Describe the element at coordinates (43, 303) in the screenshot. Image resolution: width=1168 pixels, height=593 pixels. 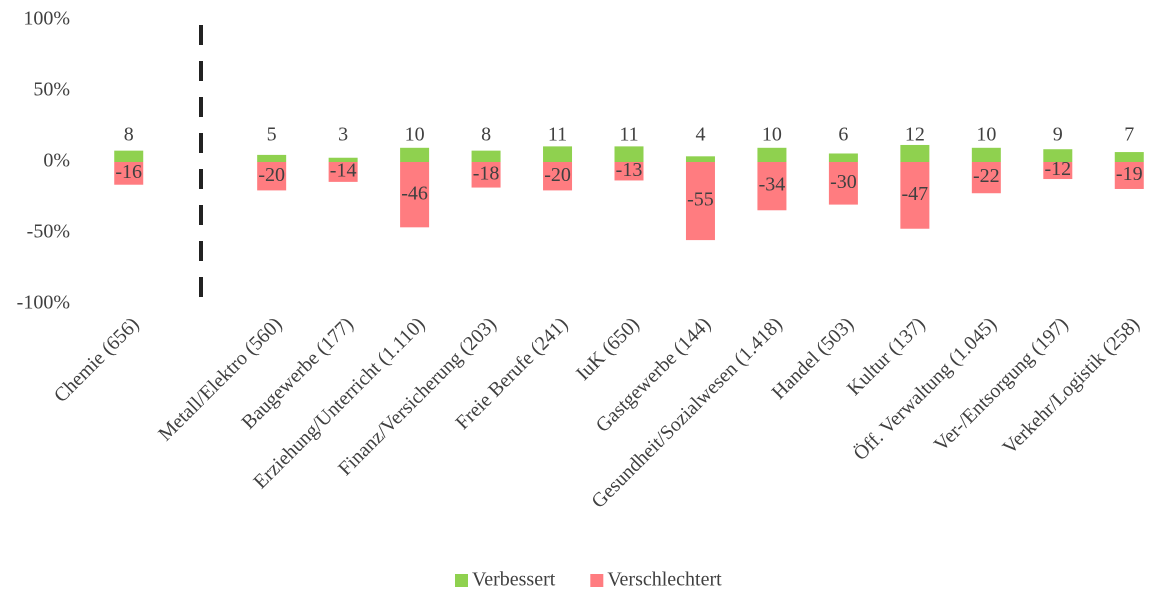
I see `y-tick-label: -100%` at that location.